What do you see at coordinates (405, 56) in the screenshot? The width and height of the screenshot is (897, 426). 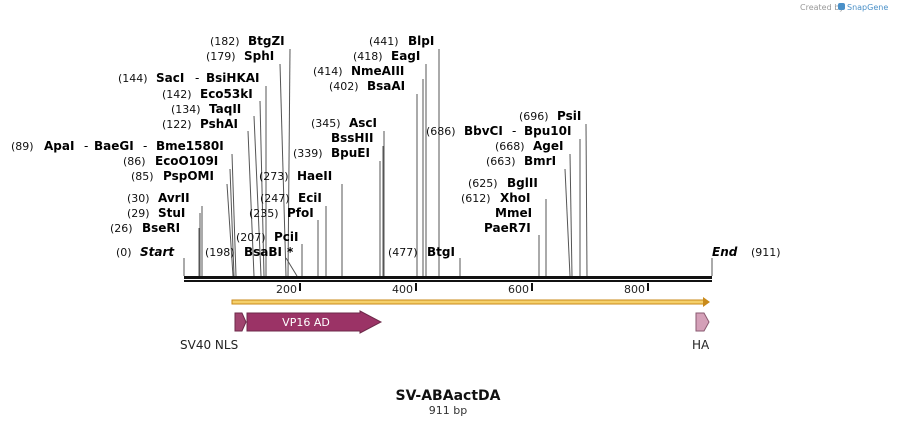 I see `eagi-label: EagI` at bounding box center [405, 56].